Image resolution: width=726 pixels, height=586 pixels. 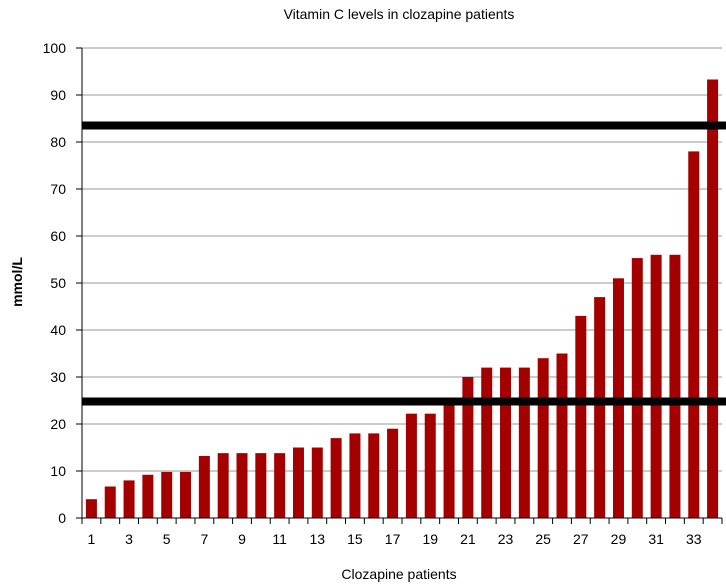 I want to click on x-tick-label: 3, so click(x=129, y=539).